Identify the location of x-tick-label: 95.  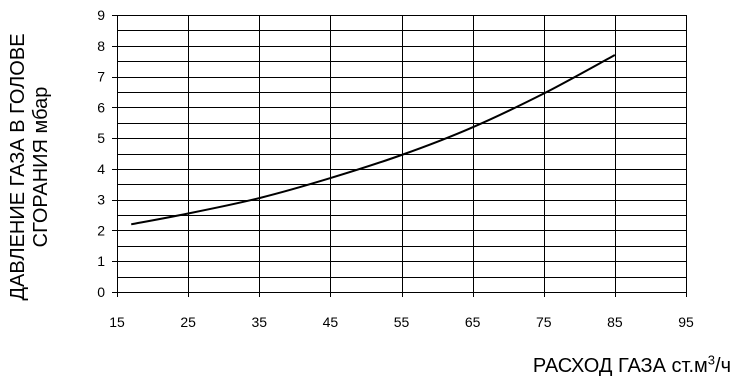
(686, 322).